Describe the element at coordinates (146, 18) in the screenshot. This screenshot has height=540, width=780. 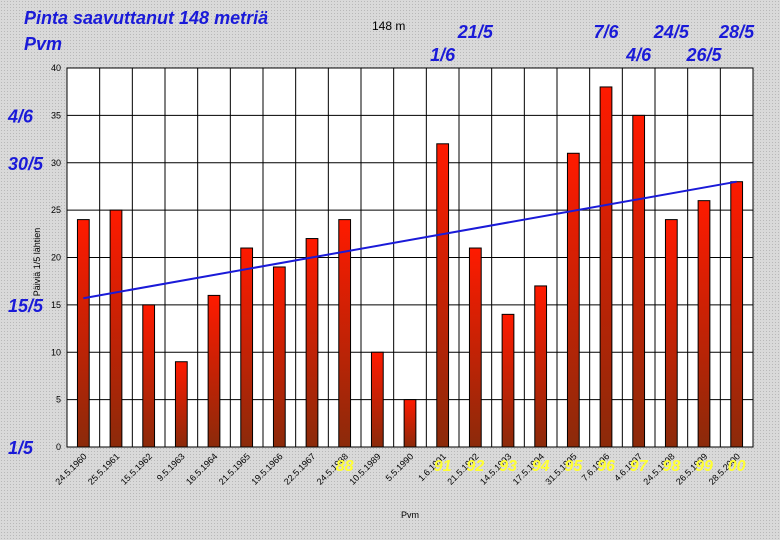
I see `chart-title: Pinta saavuttanut 148 metriä` at that location.